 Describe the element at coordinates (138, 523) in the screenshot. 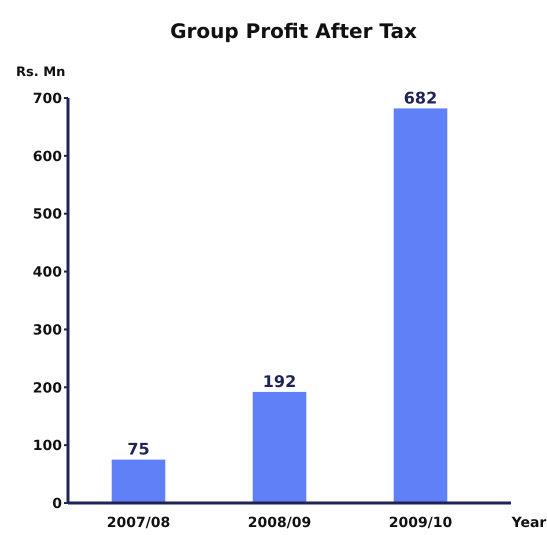

I see `x-tick-label: 2007/08` at that location.